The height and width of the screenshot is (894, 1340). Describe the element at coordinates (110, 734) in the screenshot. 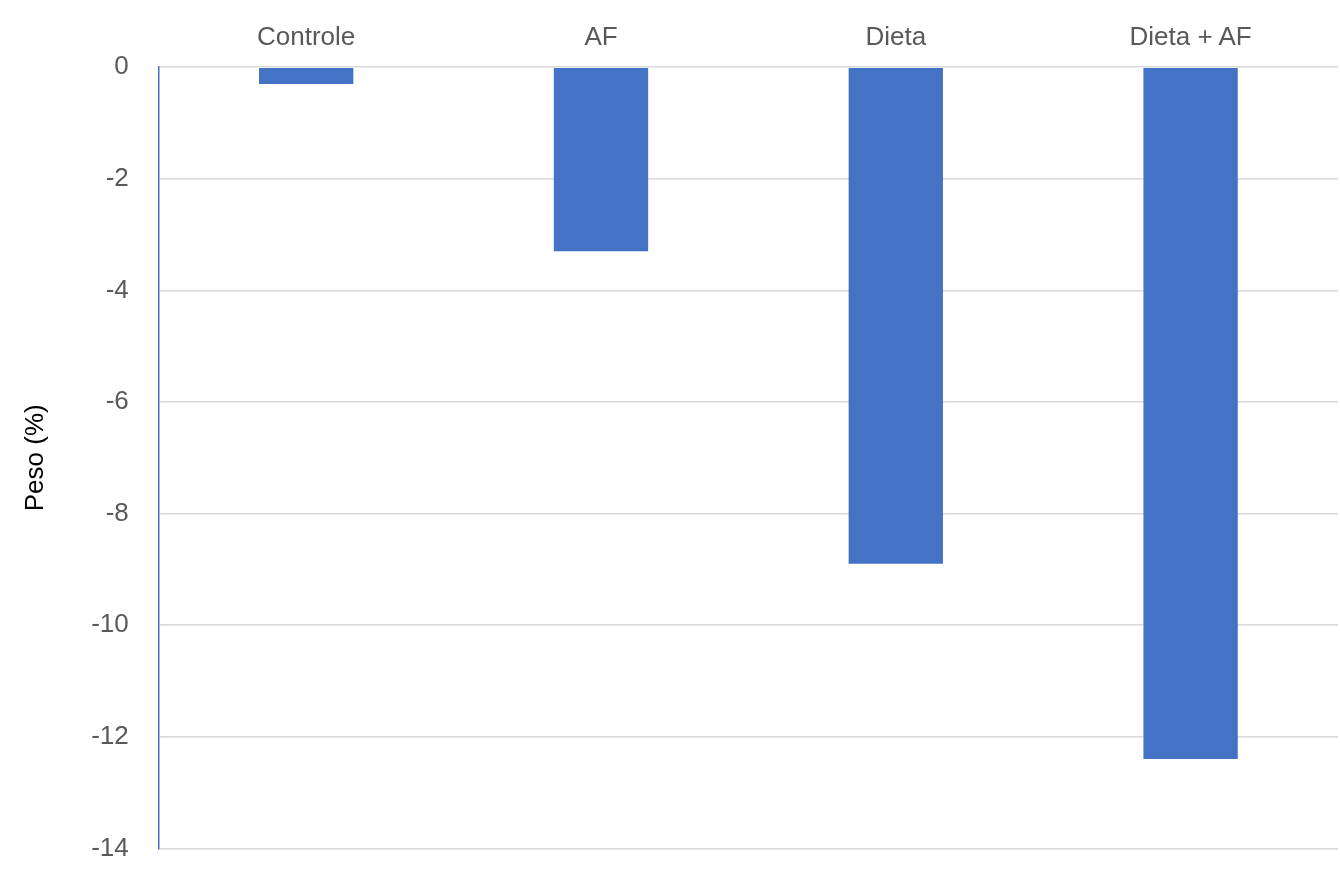

I see `y-tick-label: -12` at that location.